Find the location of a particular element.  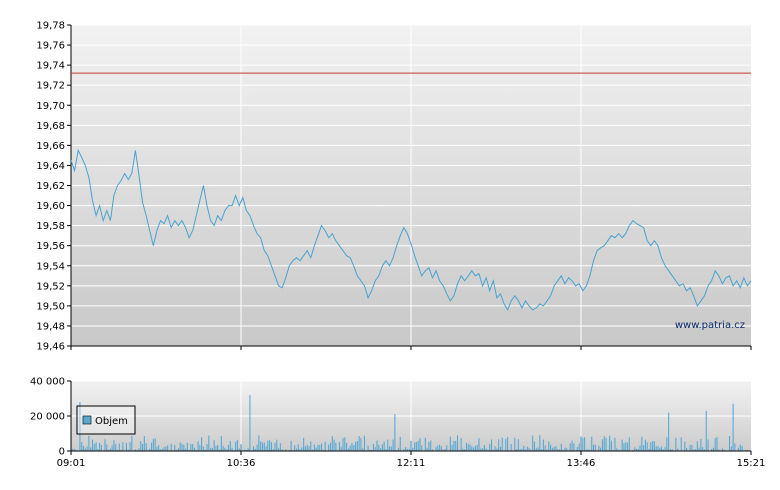

price-tick-label: 19,60 is located at coordinates (50, 206).